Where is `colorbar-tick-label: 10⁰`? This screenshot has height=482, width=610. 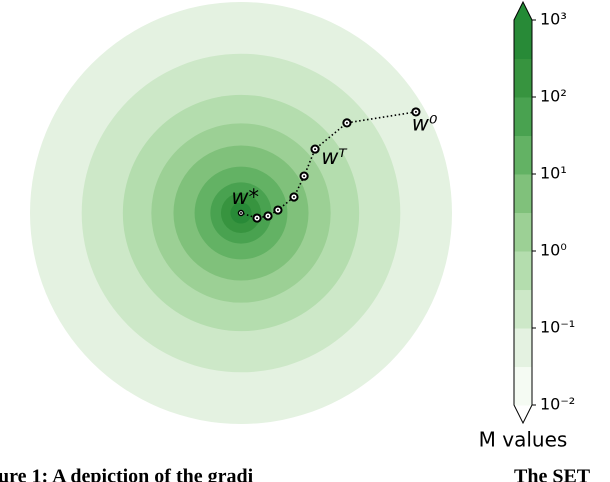
colorbar-tick-label: 10⁰ is located at coordinates (553, 250).